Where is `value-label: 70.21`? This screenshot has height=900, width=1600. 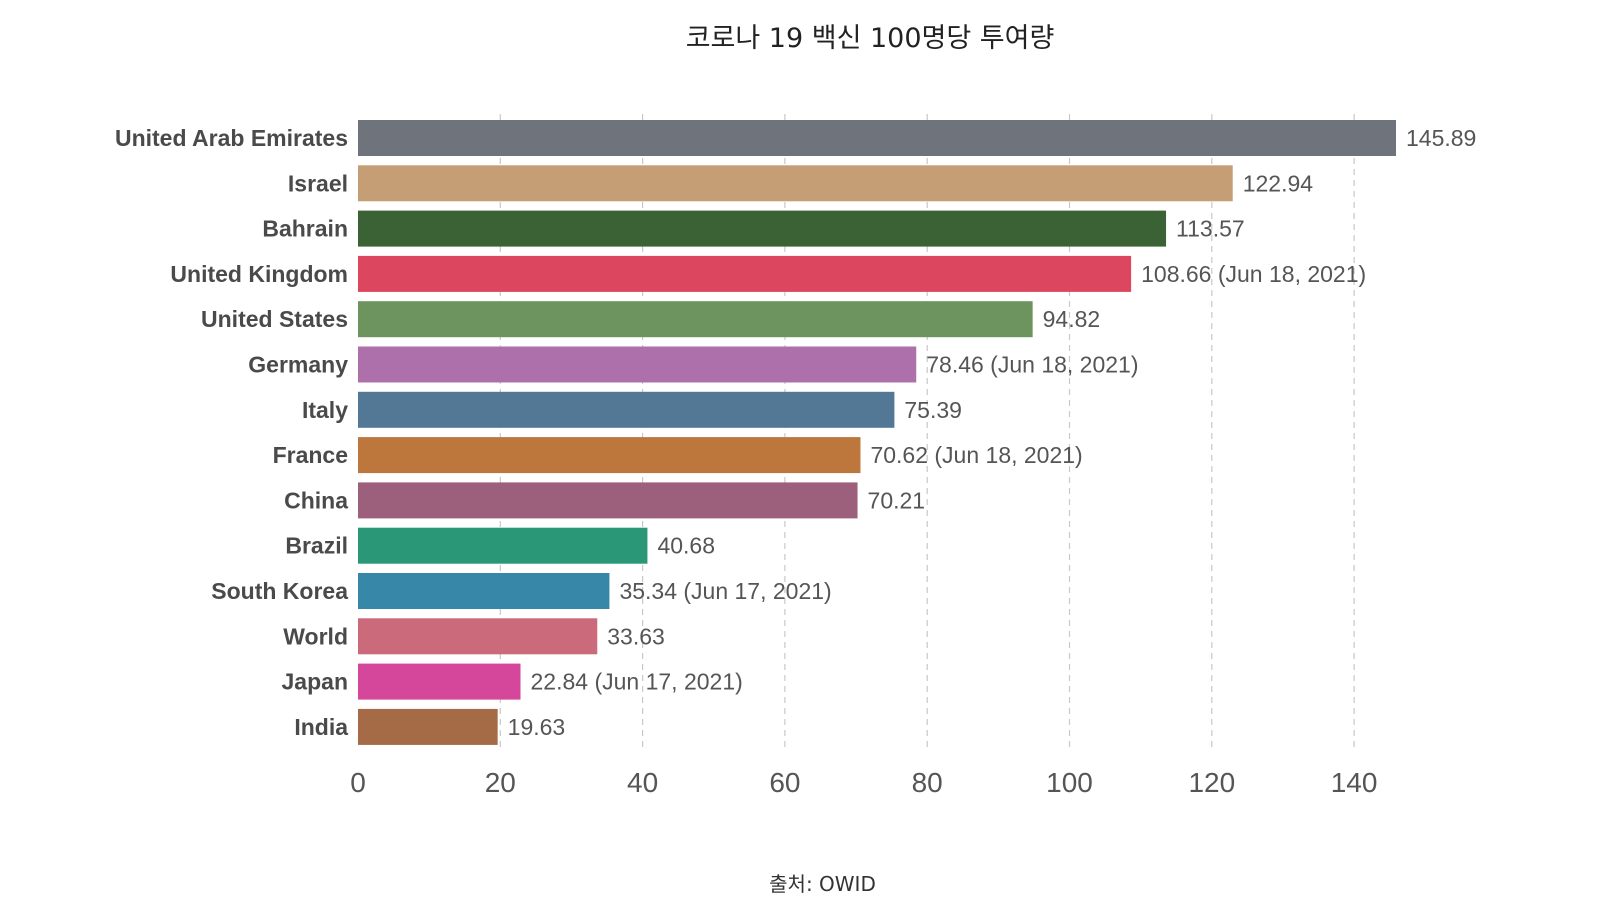
value-label: 70.21 is located at coordinates (897, 500).